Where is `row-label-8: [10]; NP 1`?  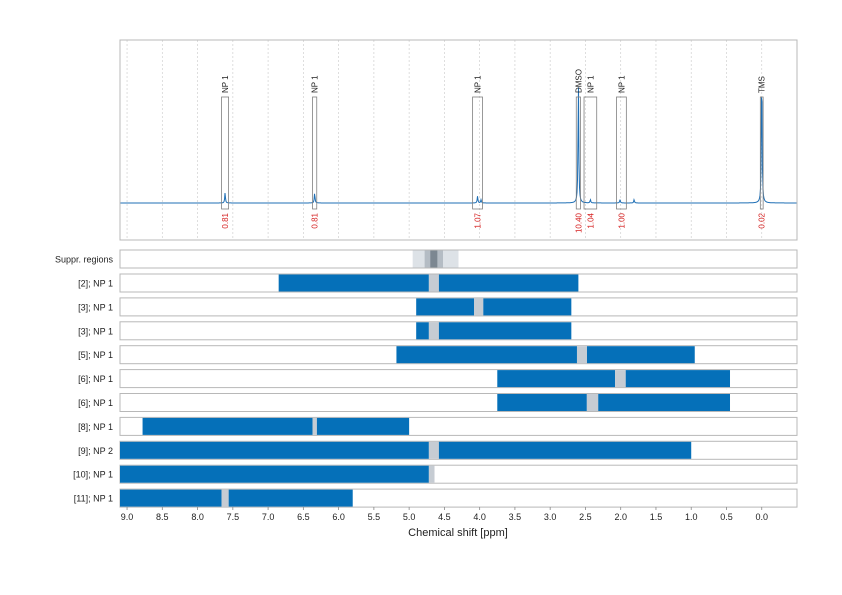
row-label-8: [10]; NP 1 is located at coordinates (93, 475).